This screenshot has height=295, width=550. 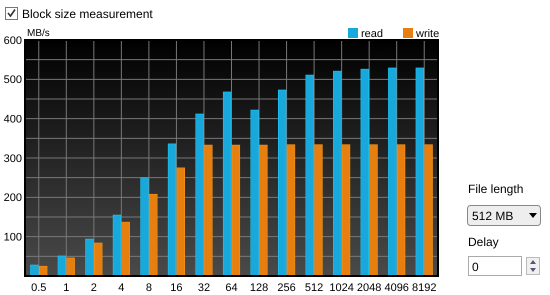 I want to click on y-axis-title: MB/s, so click(x=38, y=33).